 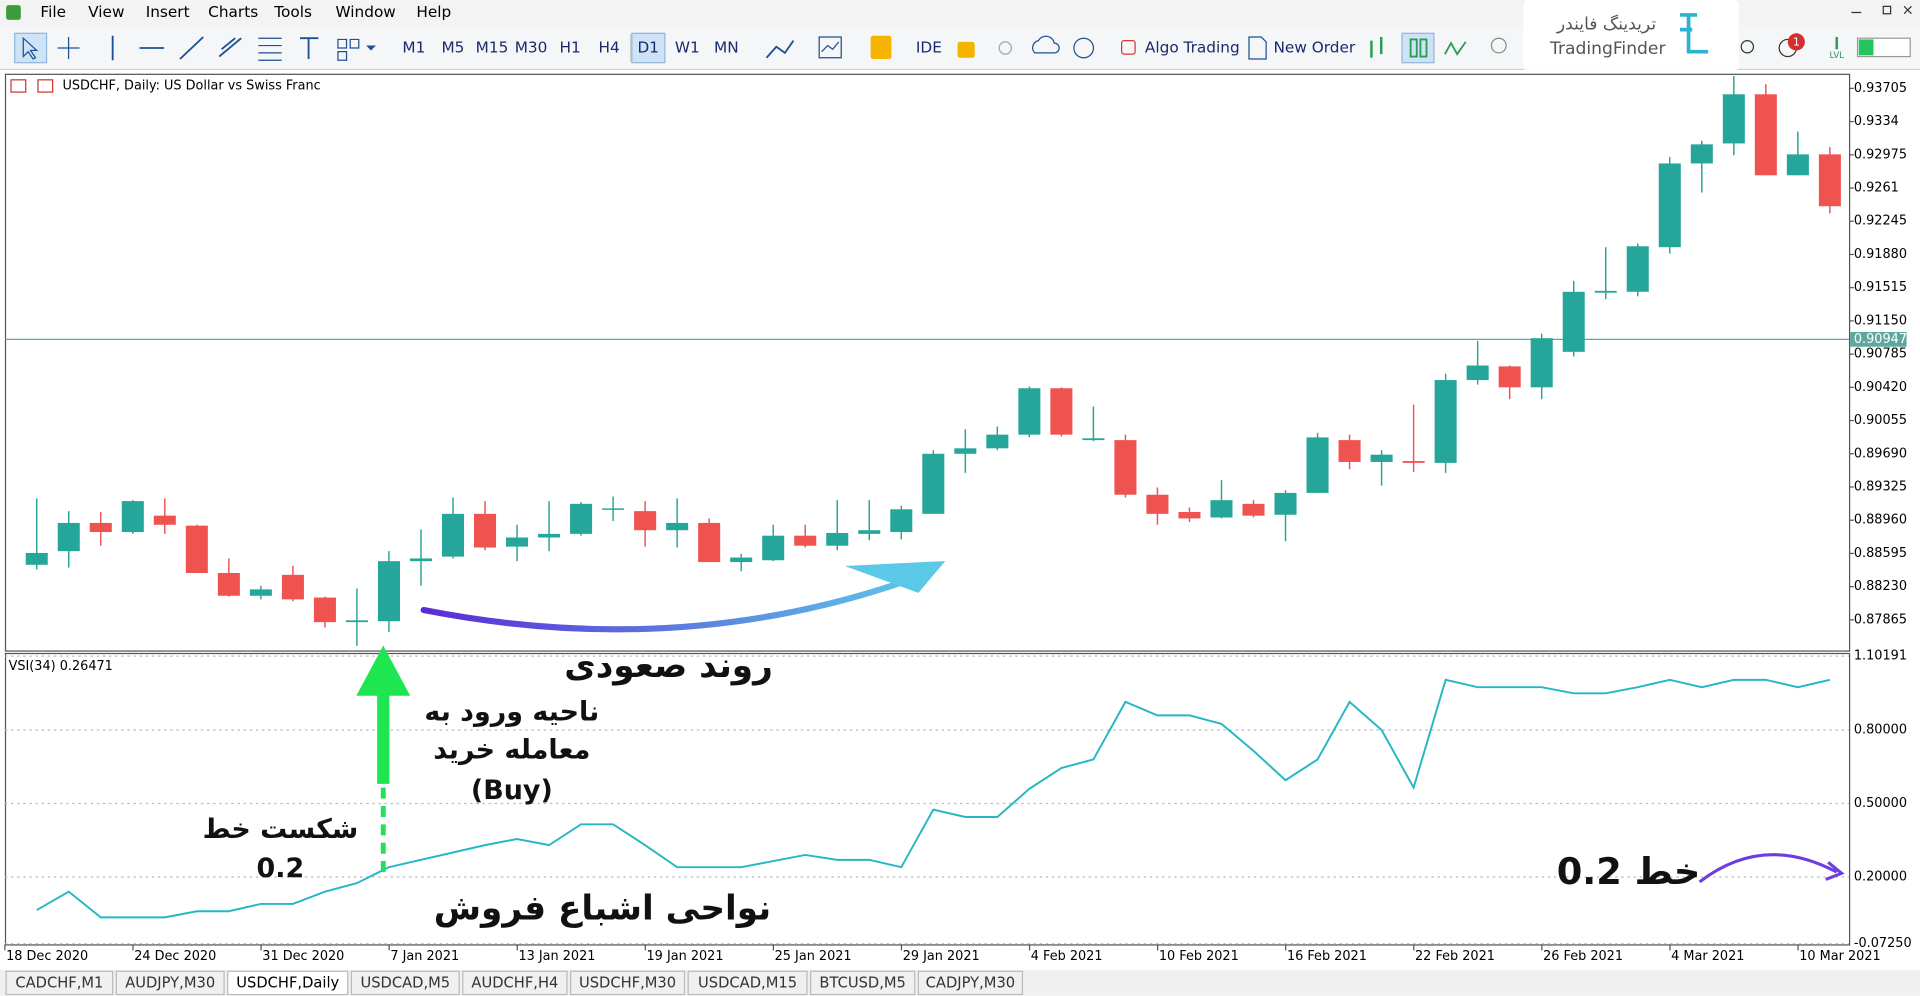 What do you see at coordinates (1880, 730) in the screenshot?
I see `y-tick-label: 0.80000` at bounding box center [1880, 730].